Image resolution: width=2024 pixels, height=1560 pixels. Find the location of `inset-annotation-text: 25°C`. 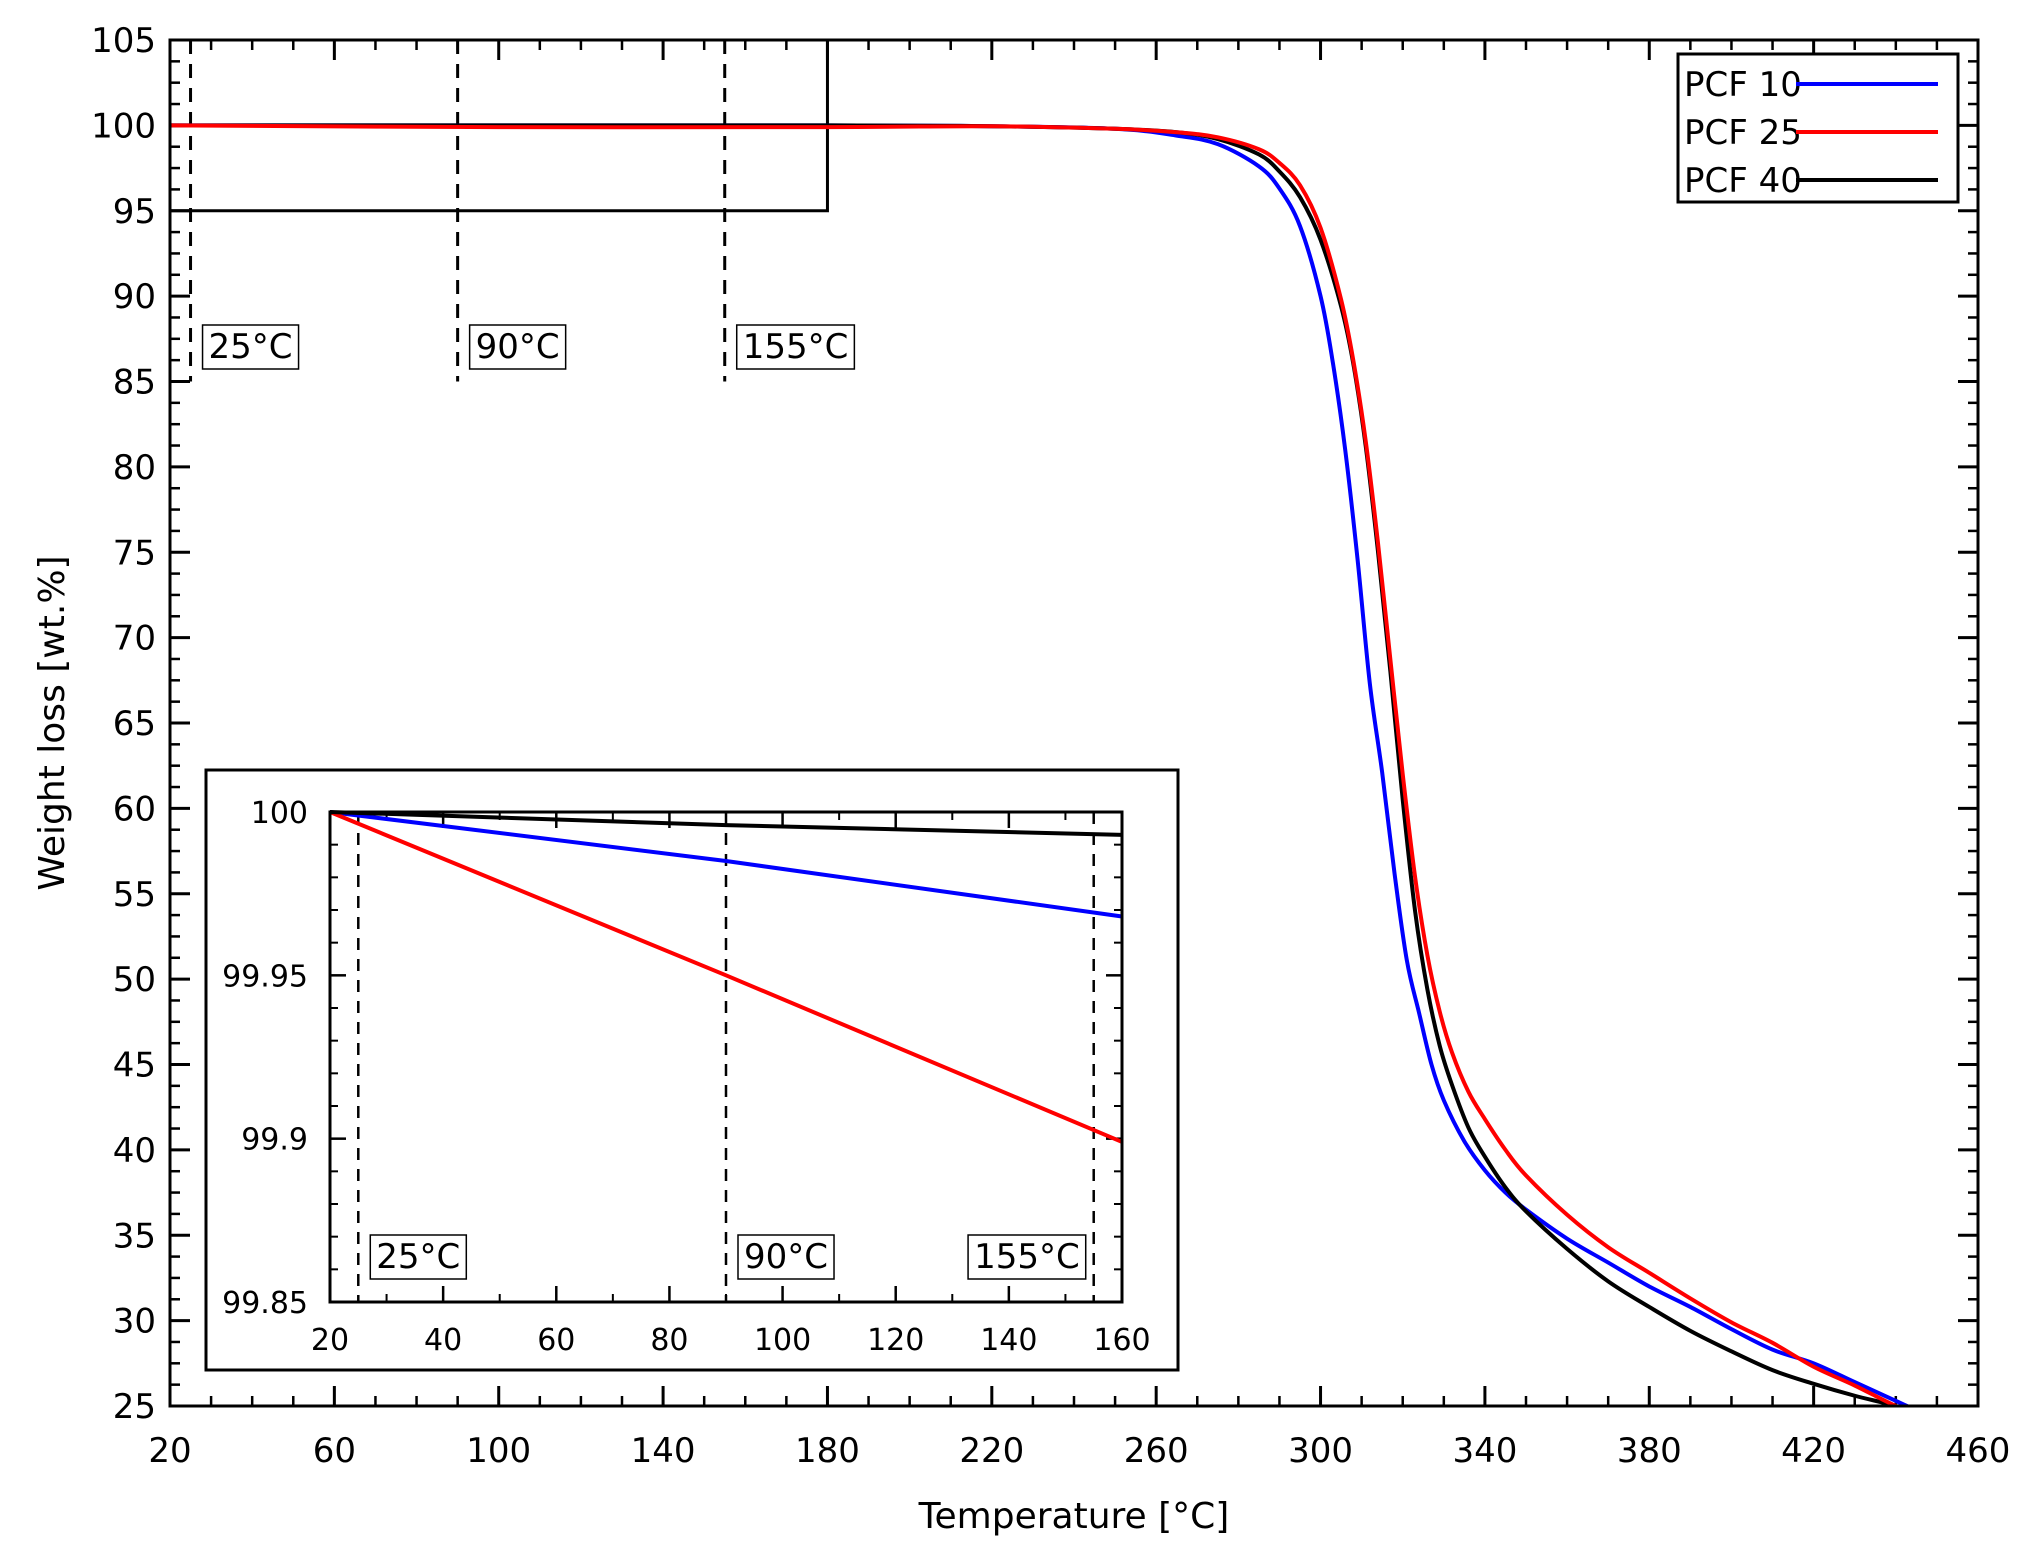

inset-annotation-text: 25°C is located at coordinates (418, 1257).